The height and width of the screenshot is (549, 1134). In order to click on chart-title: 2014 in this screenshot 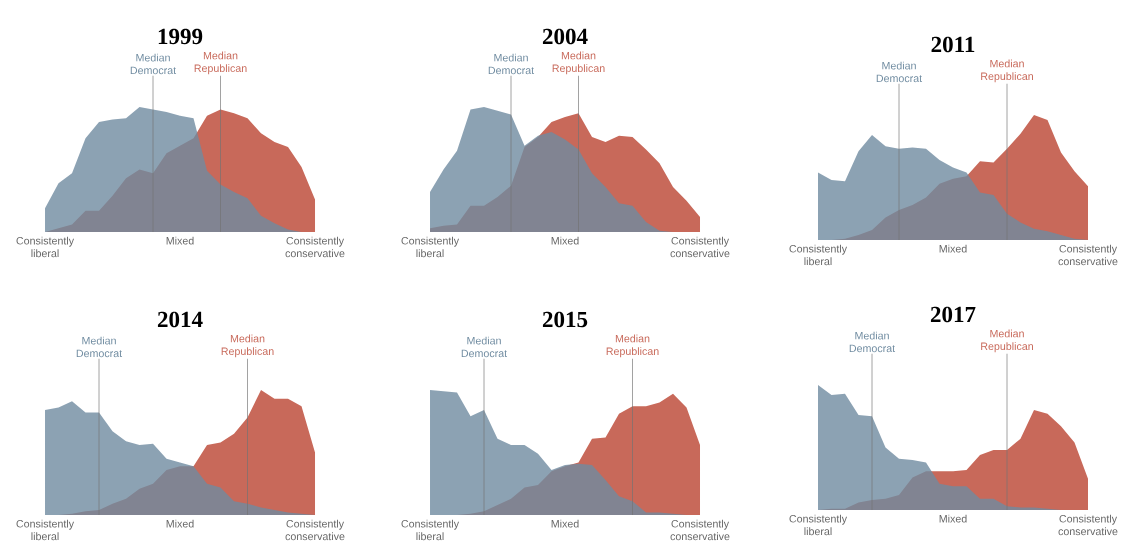, I will do `click(180, 319)`.